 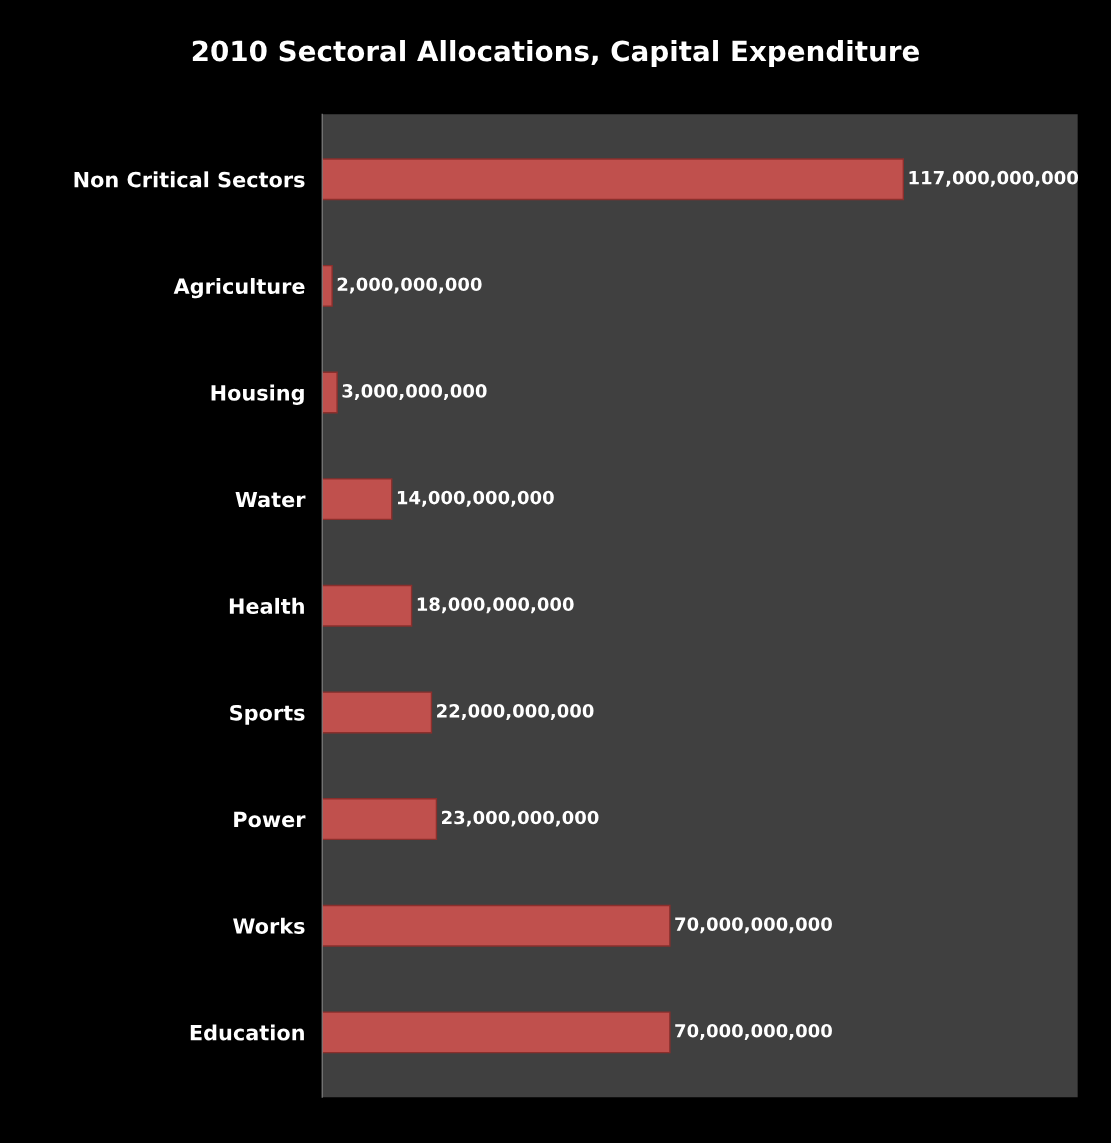 I want to click on chart-title: 2010 Sectoral Allocations, Capital Expenditure, so click(x=555, y=53).